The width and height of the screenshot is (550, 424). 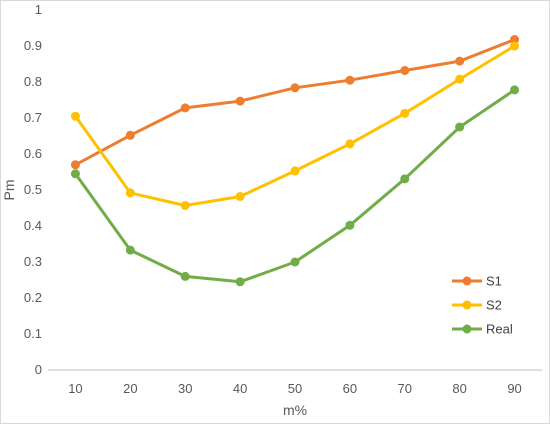 What do you see at coordinates (9, 190) in the screenshot?
I see `y-axis-title: Pm` at bounding box center [9, 190].